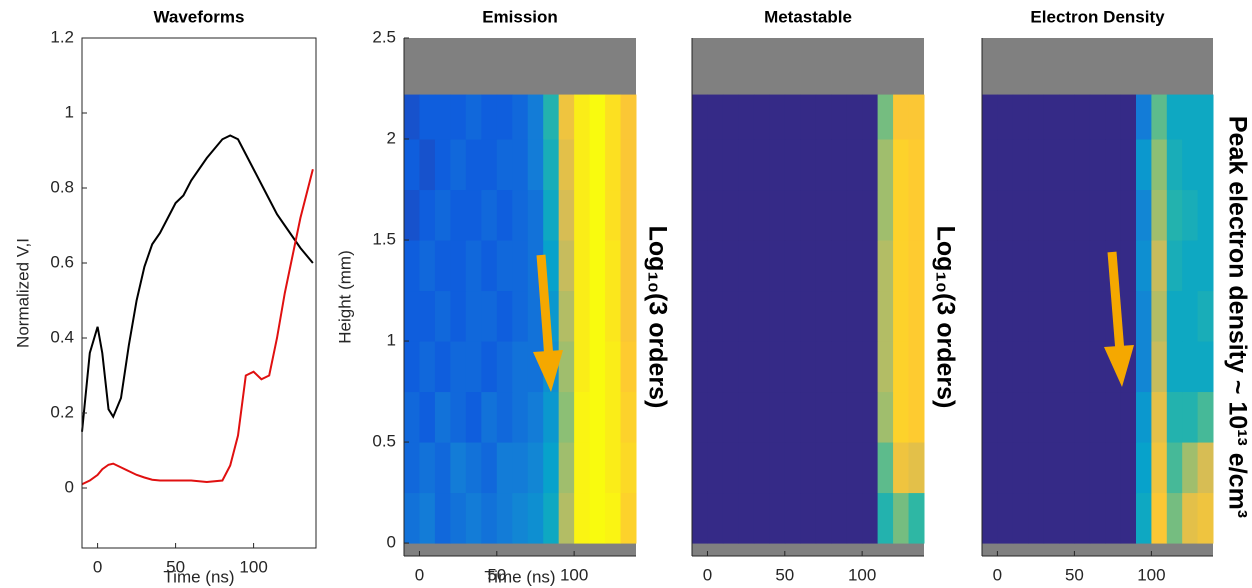  I want to click on chart-title: Metastable, so click(808, 16).